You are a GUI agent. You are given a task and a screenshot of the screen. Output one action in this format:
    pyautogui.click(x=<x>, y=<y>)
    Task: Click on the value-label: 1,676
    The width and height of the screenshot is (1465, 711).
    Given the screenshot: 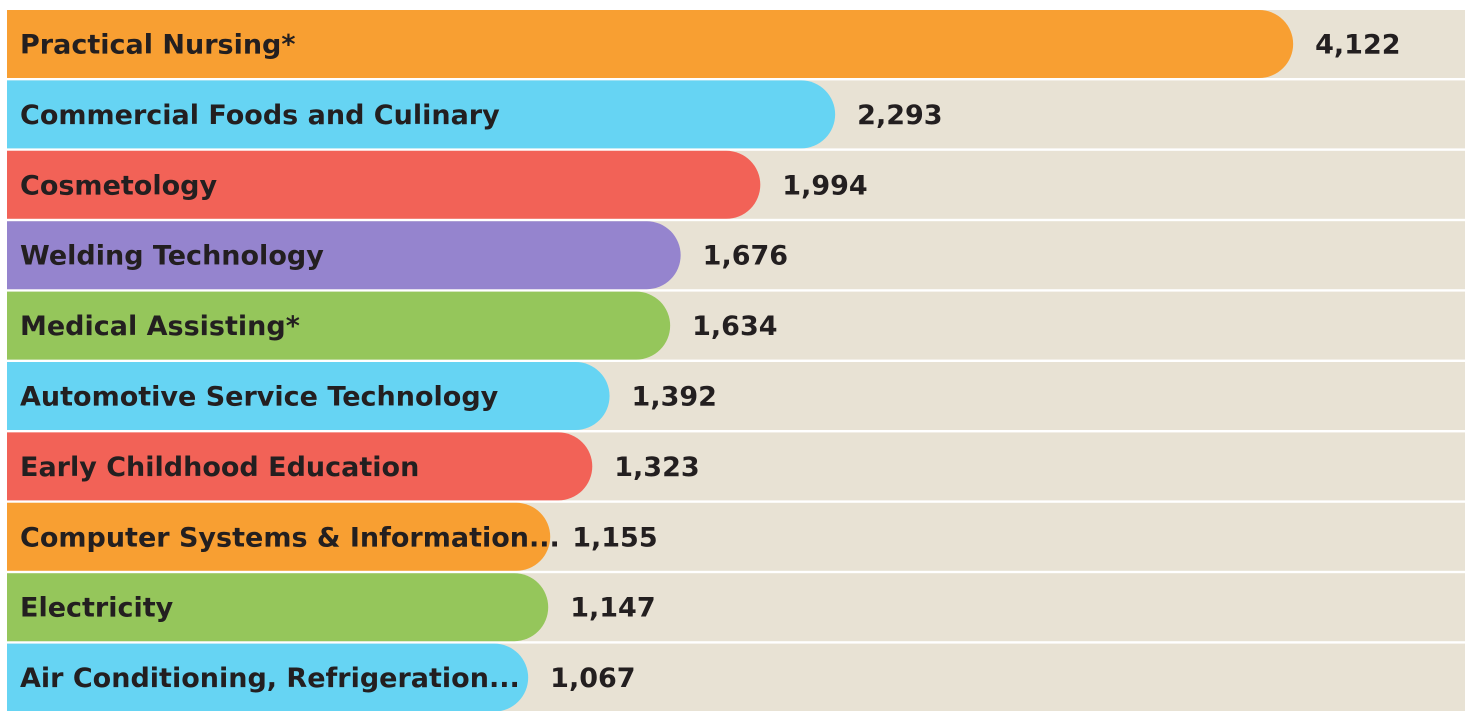 What is the action you would take?
    pyautogui.click(x=745, y=256)
    